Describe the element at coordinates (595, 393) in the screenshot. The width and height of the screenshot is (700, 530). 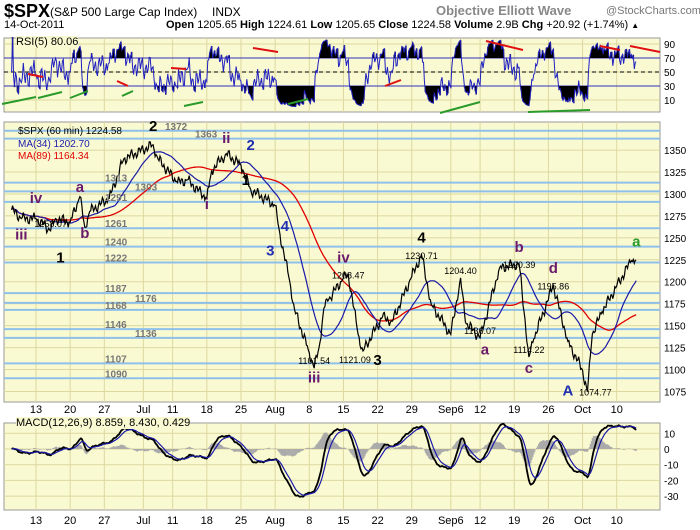
I see `price-annotation: 1074.77` at that location.